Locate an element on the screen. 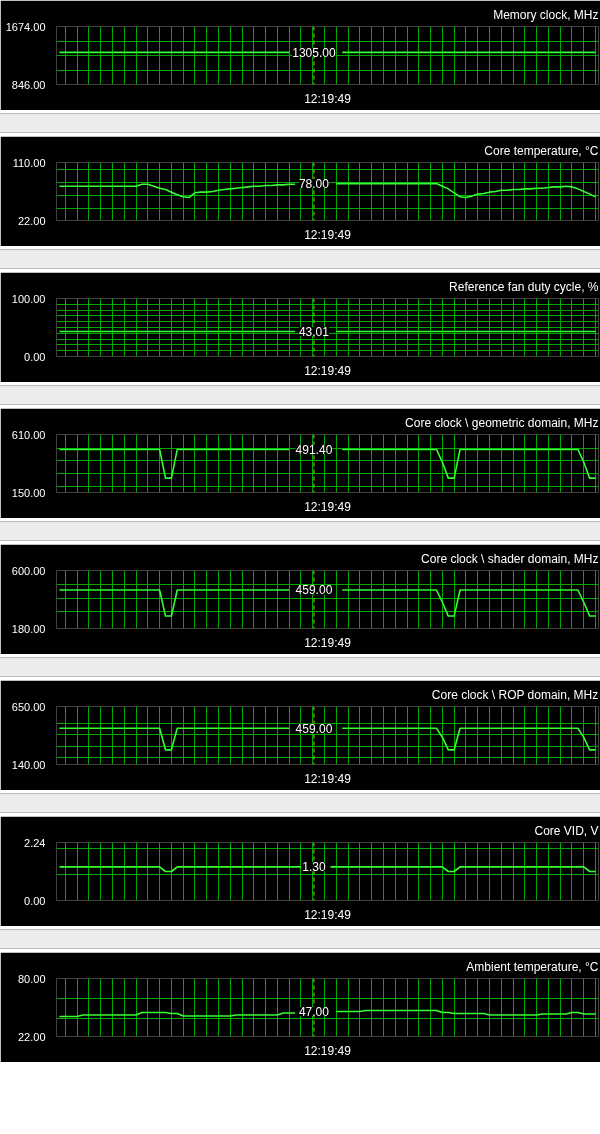 This screenshot has width=600, height=1134. y-tick-label: 846.00 is located at coordinates (28, 84).